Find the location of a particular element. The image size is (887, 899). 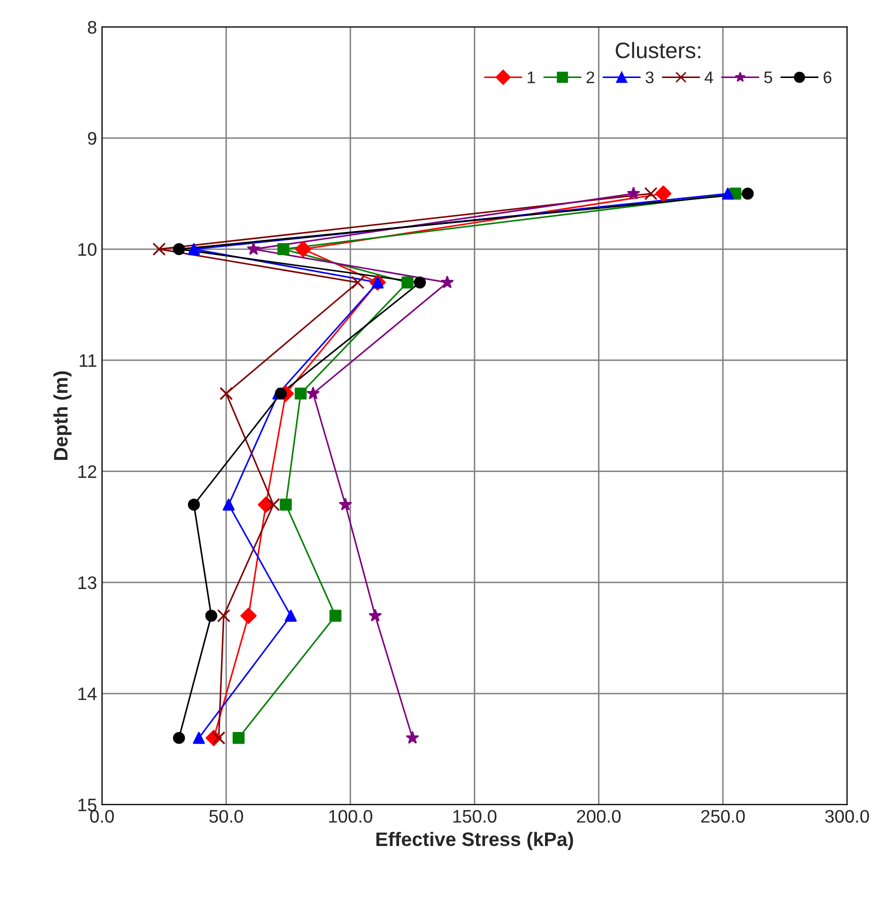

x-tick-label: 200.0 is located at coordinates (599, 816).